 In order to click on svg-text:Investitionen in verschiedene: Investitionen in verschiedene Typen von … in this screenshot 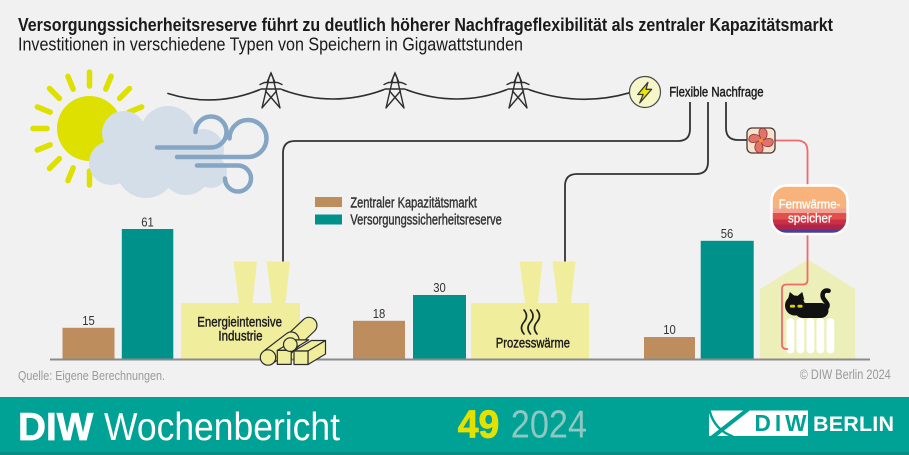, I will do `click(270, 44)`.